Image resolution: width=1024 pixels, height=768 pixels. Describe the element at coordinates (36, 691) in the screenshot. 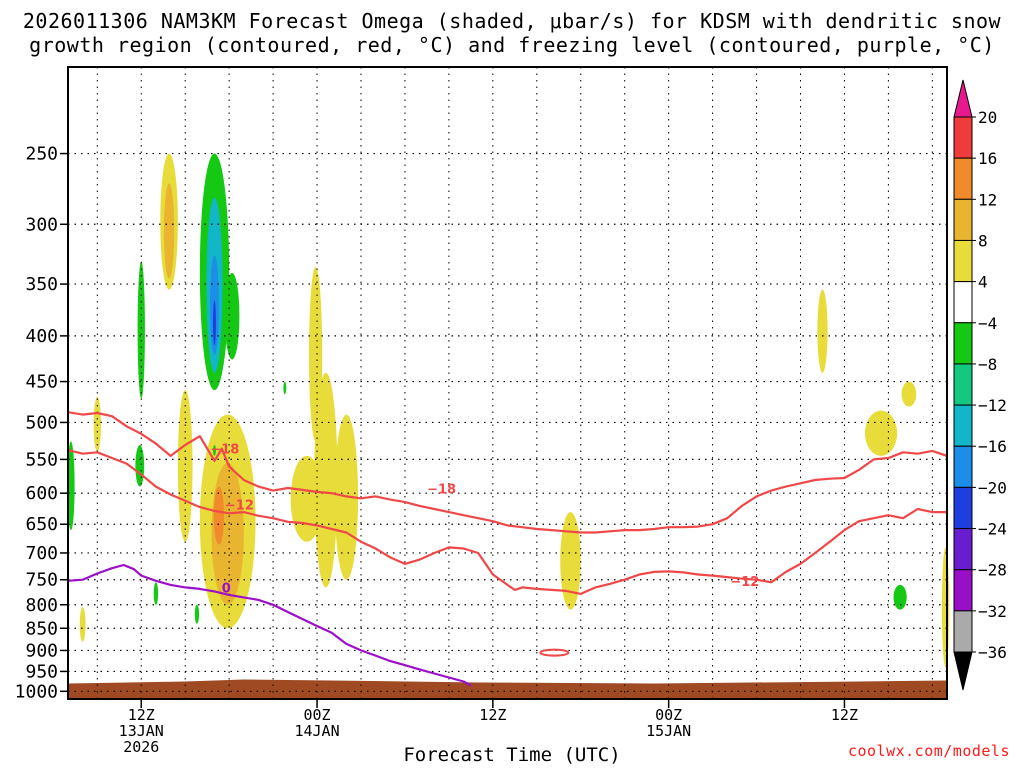

I see `y-tick-label-1000: 1000` at that location.